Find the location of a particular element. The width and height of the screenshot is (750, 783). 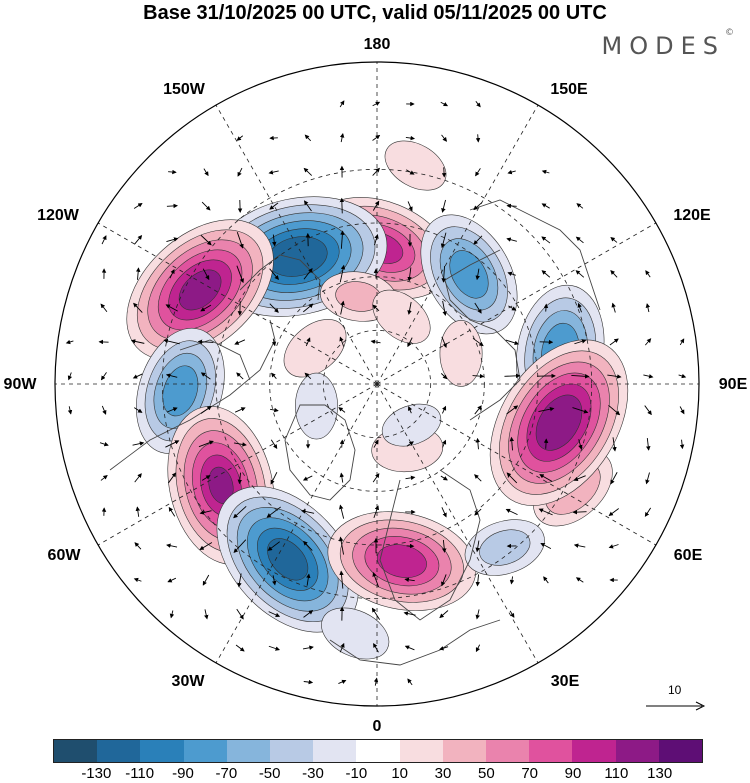

colorbar-tick-label: -50 is located at coordinates (269, 773).